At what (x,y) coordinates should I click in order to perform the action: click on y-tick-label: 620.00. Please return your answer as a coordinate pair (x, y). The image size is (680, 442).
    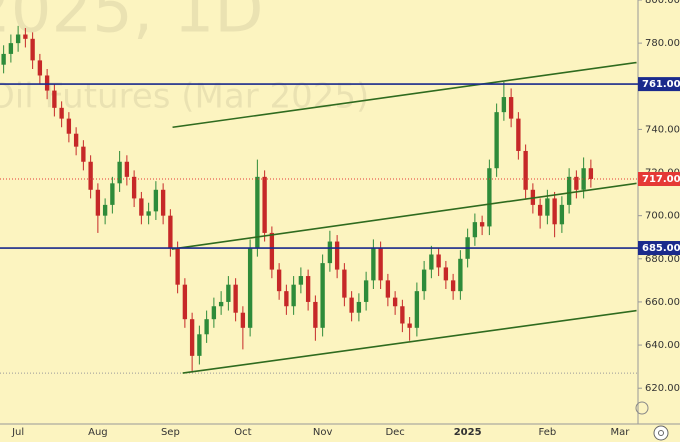
    Looking at the image, I should click on (662, 388).